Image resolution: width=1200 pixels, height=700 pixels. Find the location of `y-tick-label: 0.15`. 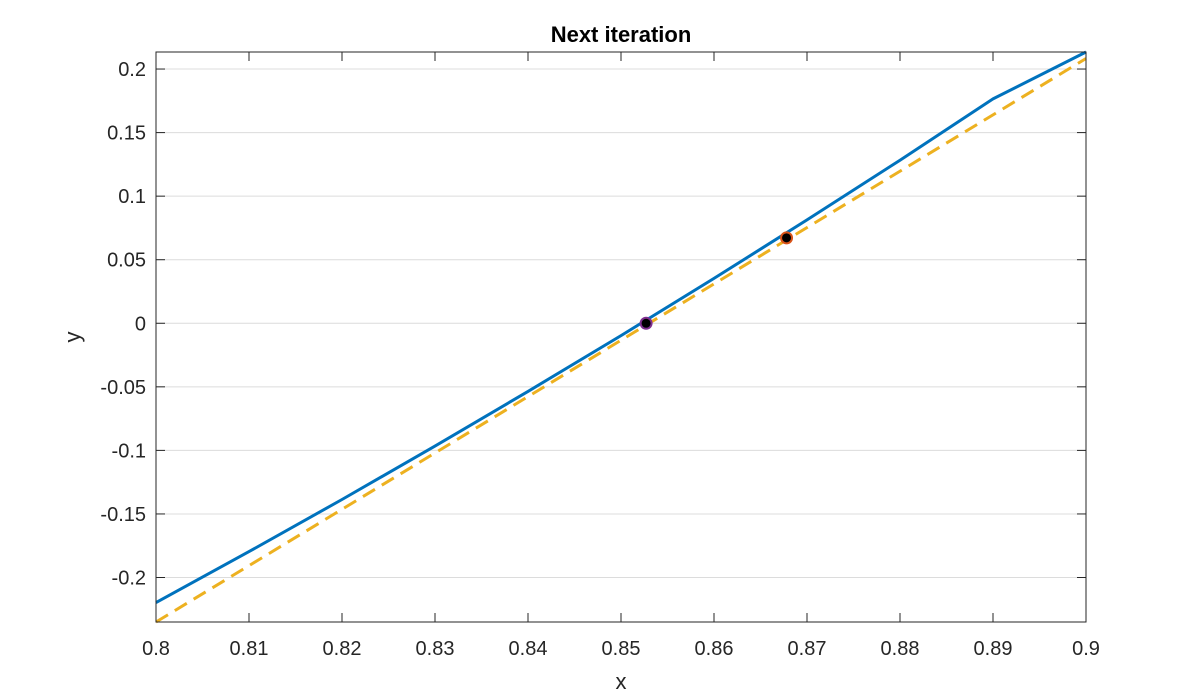

y-tick-label: 0.15 is located at coordinates (126, 134).